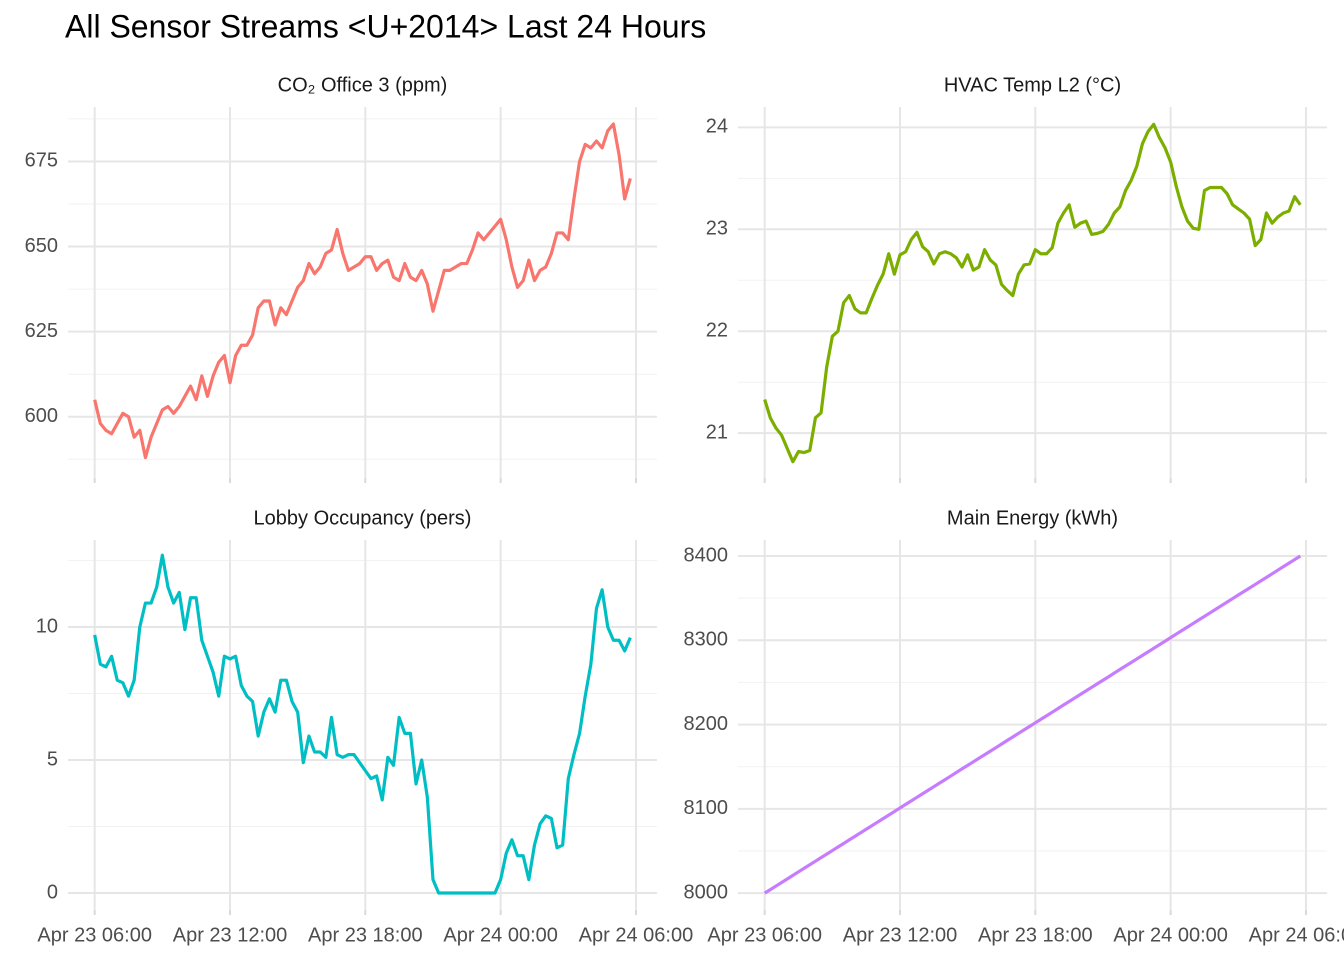  I want to click on y-tick-label: 8400, so click(706, 555).